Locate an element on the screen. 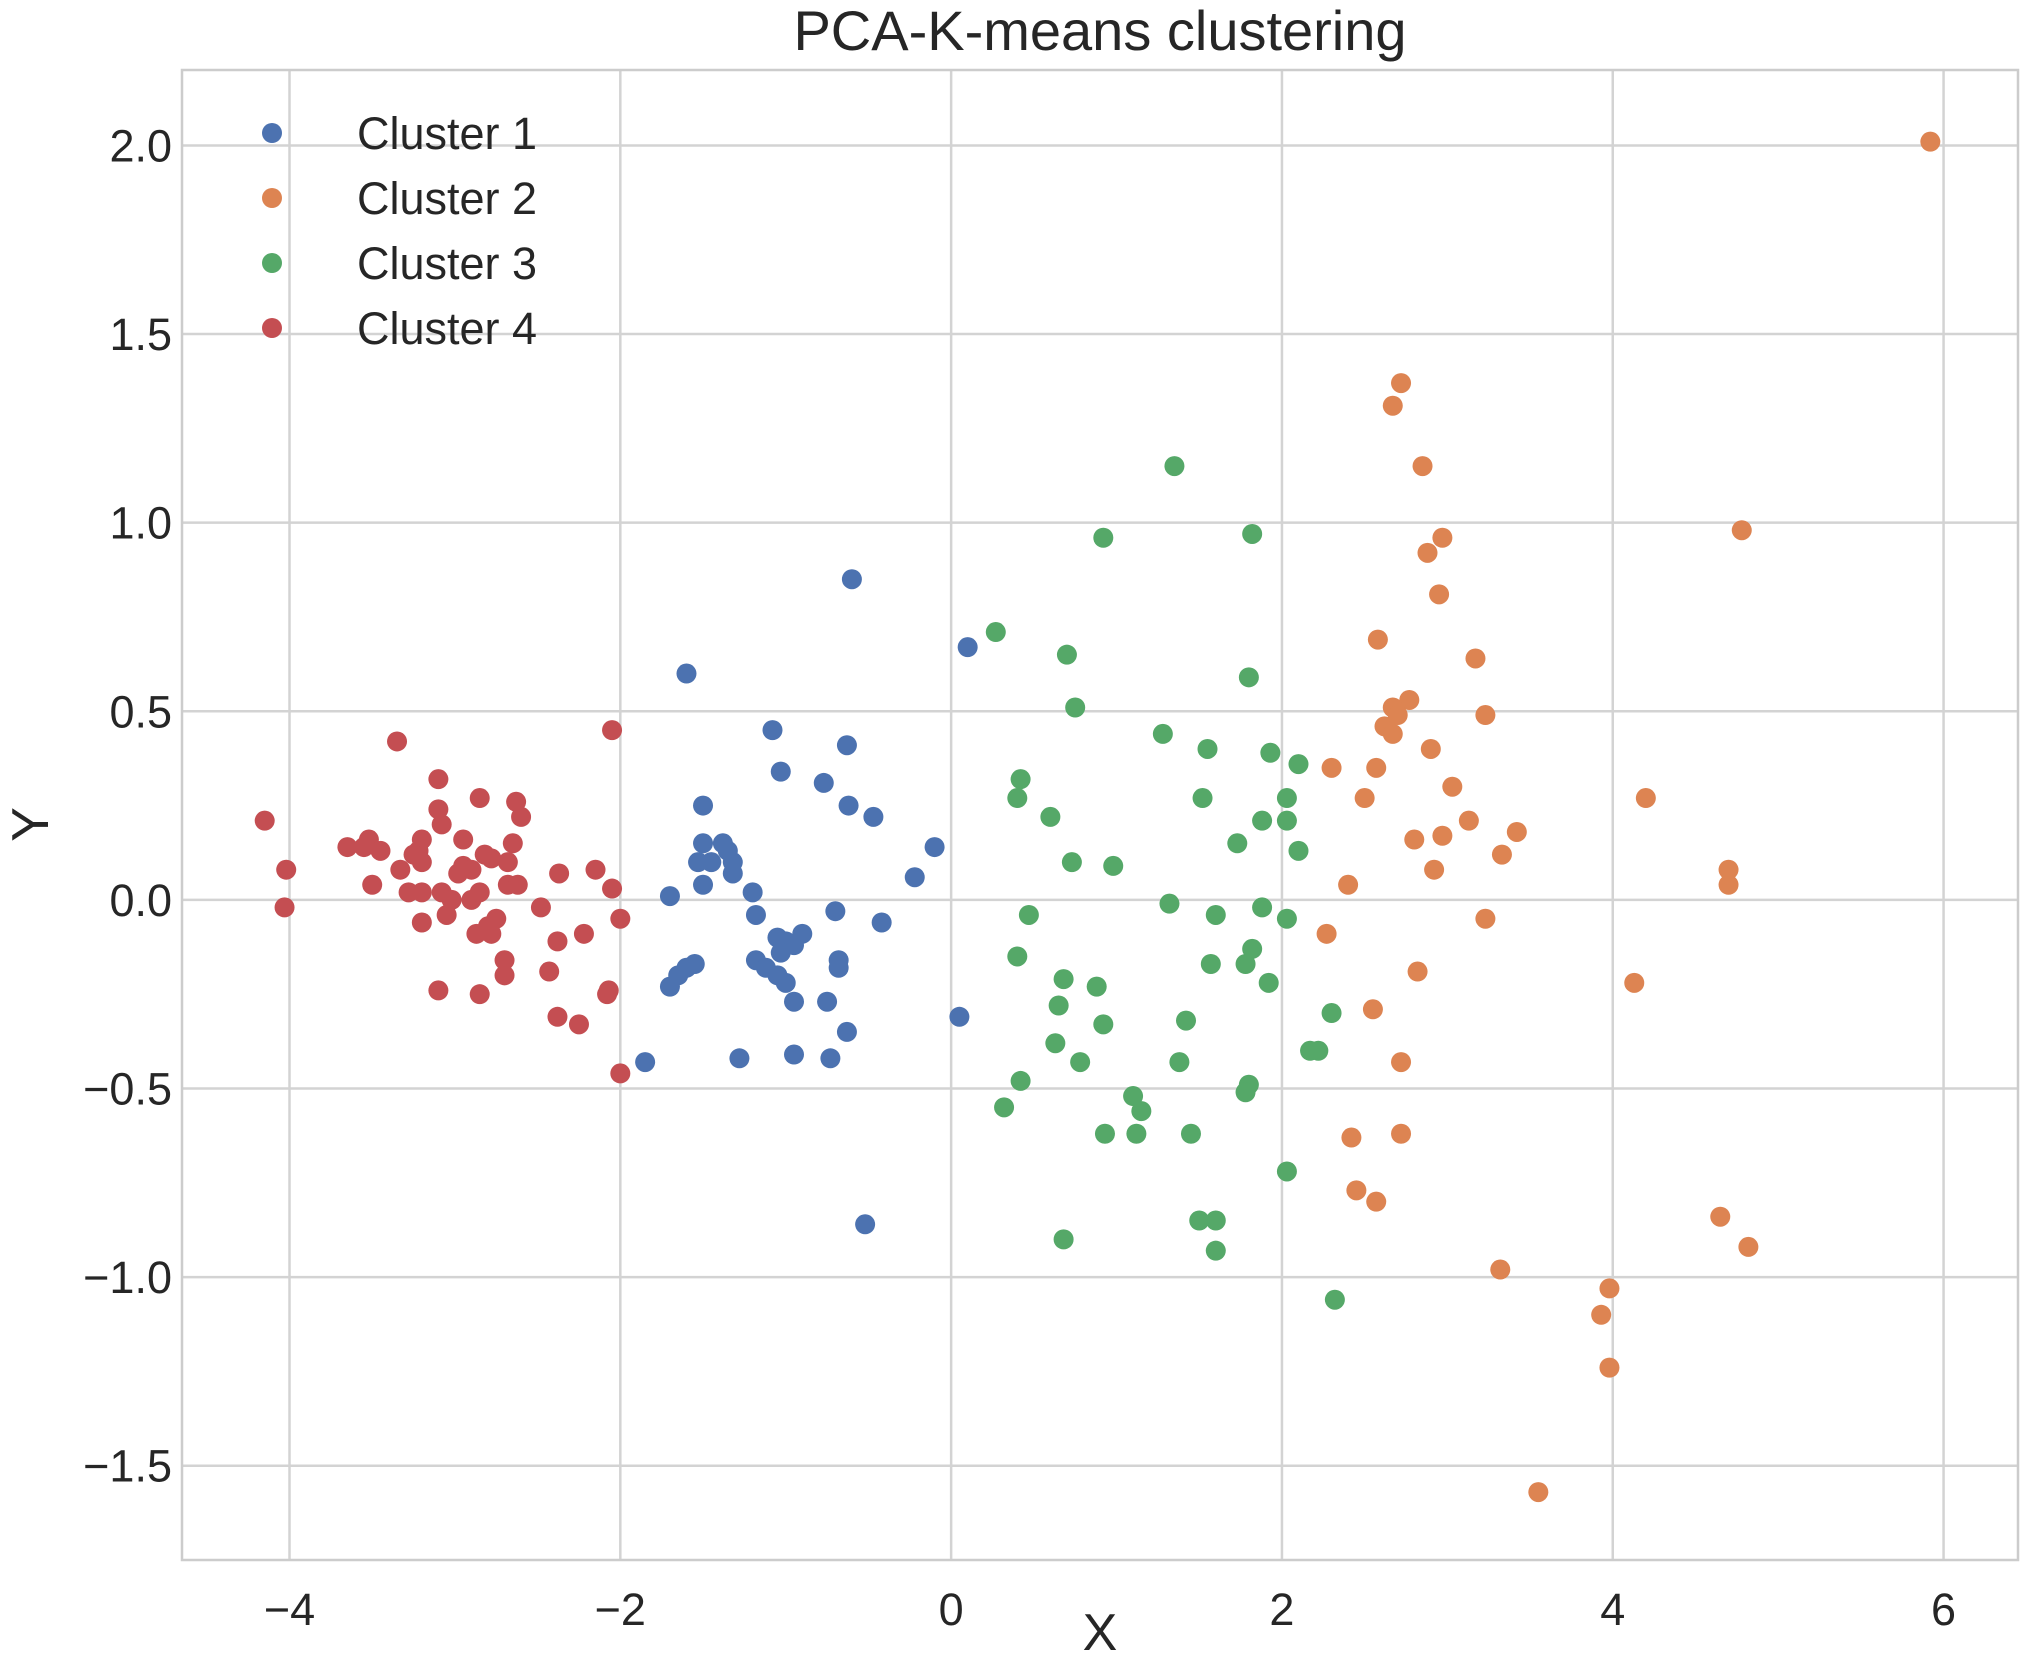 This screenshot has width=2026, height=1670. y-tick-label: 0.5 is located at coordinates (140, 711).